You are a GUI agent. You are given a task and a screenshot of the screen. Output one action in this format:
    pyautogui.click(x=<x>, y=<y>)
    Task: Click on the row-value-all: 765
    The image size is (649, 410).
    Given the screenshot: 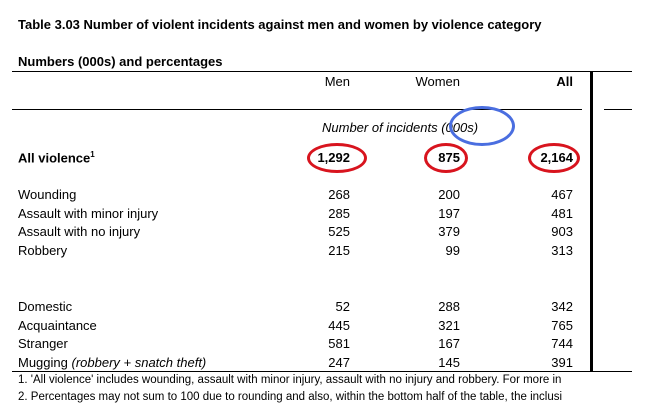 What is the action you would take?
    pyautogui.click(x=562, y=325)
    